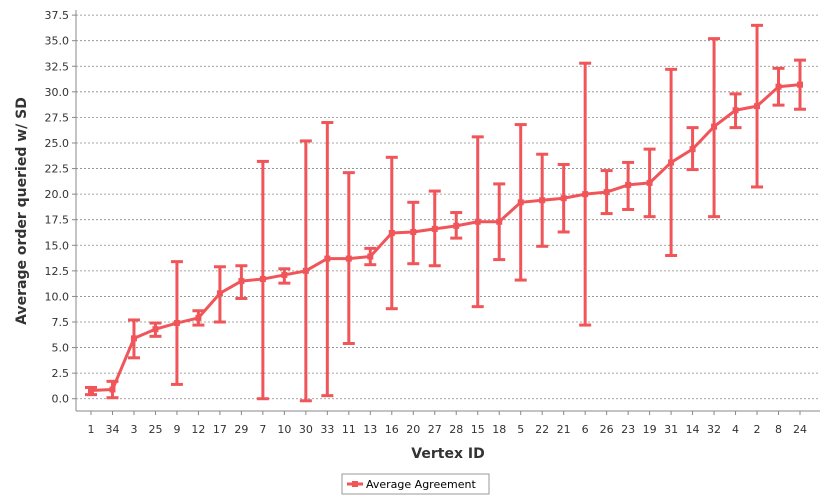  Describe the element at coordinates (61, 399) in the screenshot. I see `y-tick-label-0: 0.0` at that location.